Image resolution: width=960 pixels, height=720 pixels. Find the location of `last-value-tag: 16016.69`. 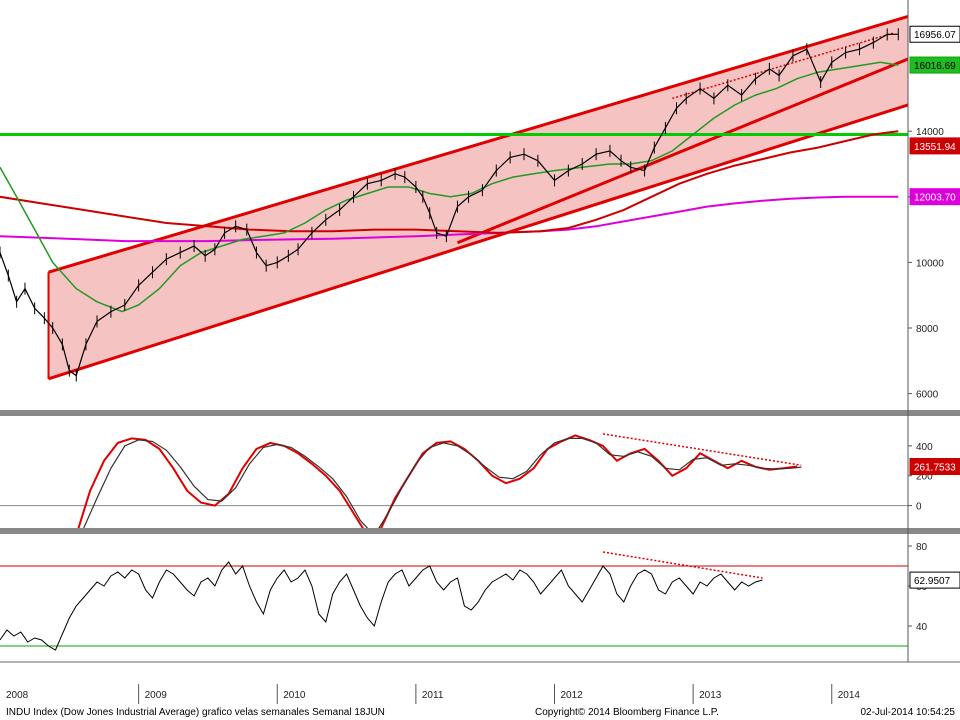

last-value-tag: 16016.69 is located at coordinates (934, 65).